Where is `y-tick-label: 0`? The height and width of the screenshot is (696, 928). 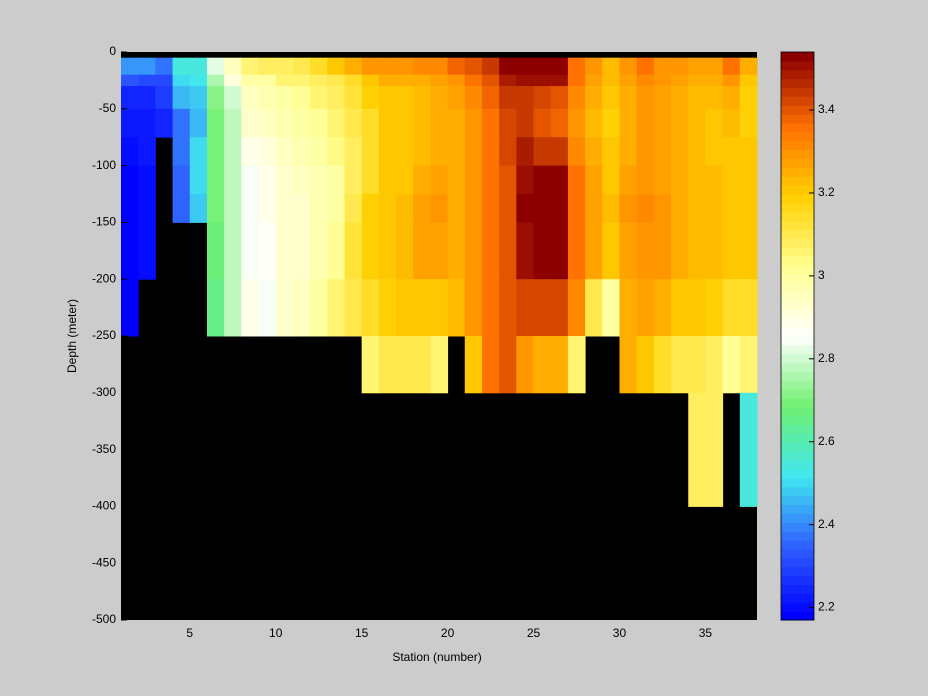
y-tick-label: 0 is located at coordinates (112, 51).